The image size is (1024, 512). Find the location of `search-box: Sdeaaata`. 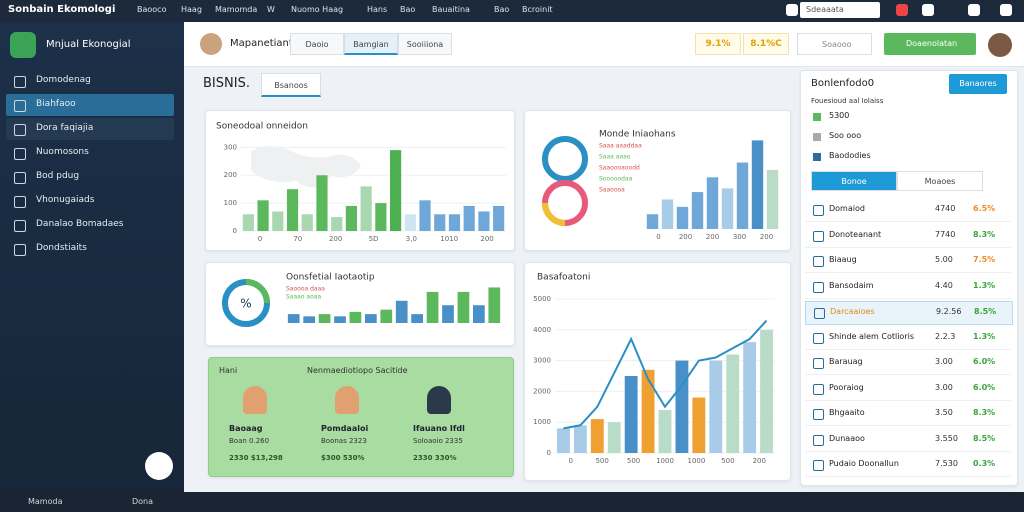

search-box: Sdeaaata is located at coordinates (840, 10).